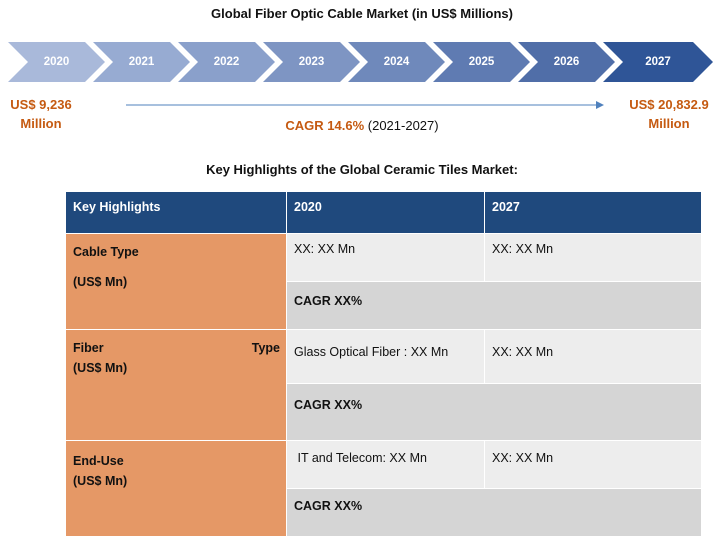 The width and height of the screenshot is (724, 551). I want to click on end-value: US$ 20,832.9 Million, so click(669, 114).